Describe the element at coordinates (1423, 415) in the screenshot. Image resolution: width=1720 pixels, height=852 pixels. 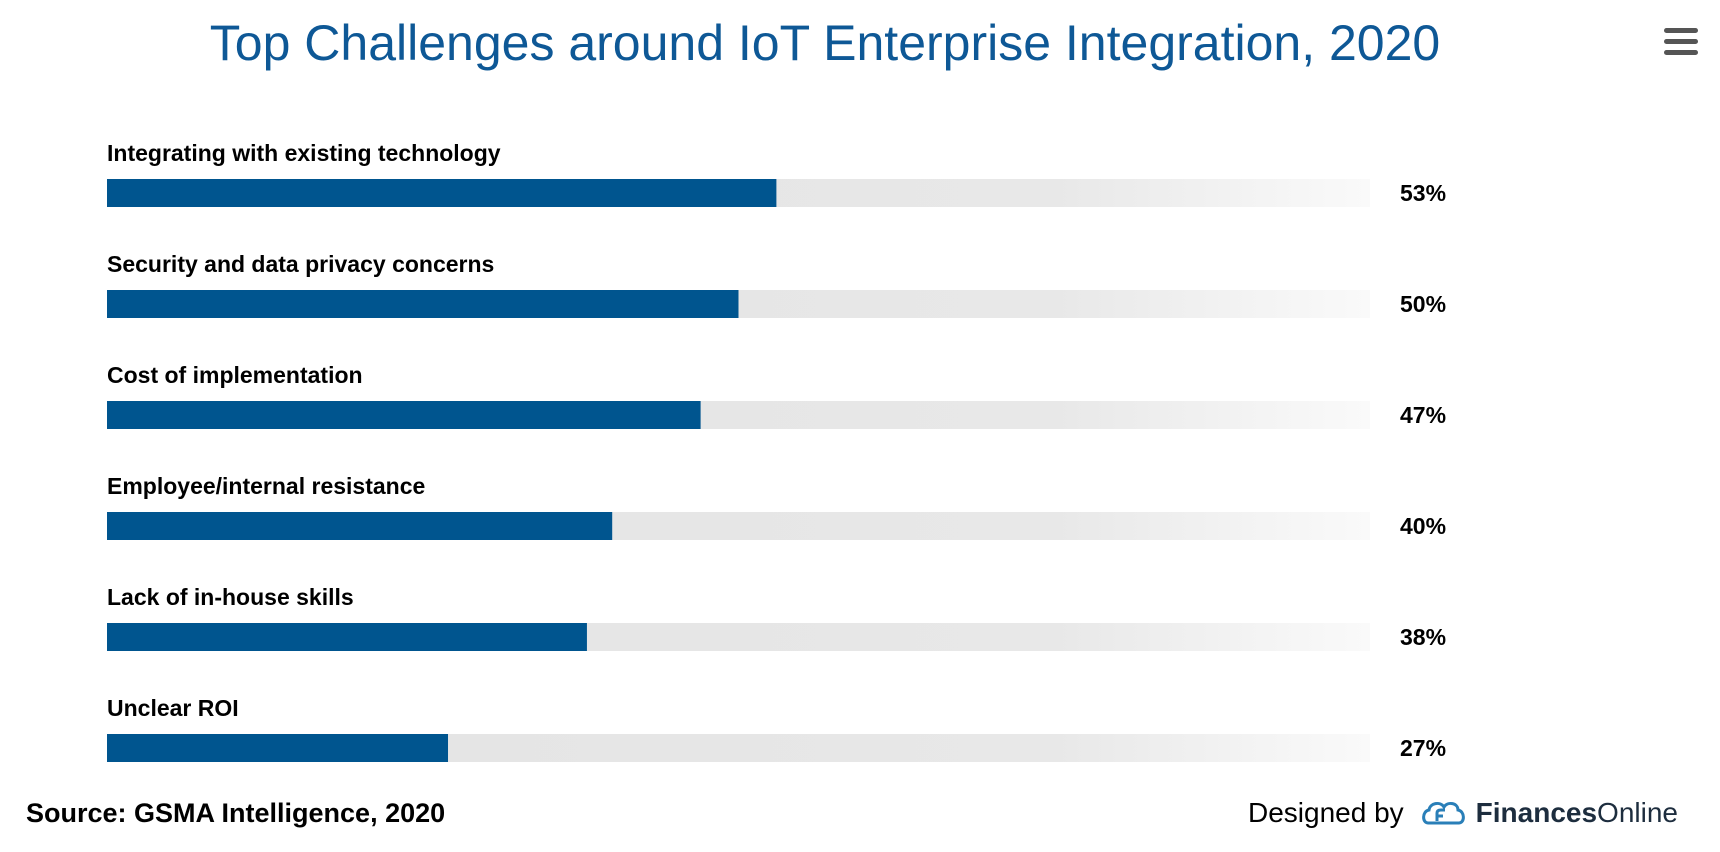
I see `value-label: 47%` at that location.